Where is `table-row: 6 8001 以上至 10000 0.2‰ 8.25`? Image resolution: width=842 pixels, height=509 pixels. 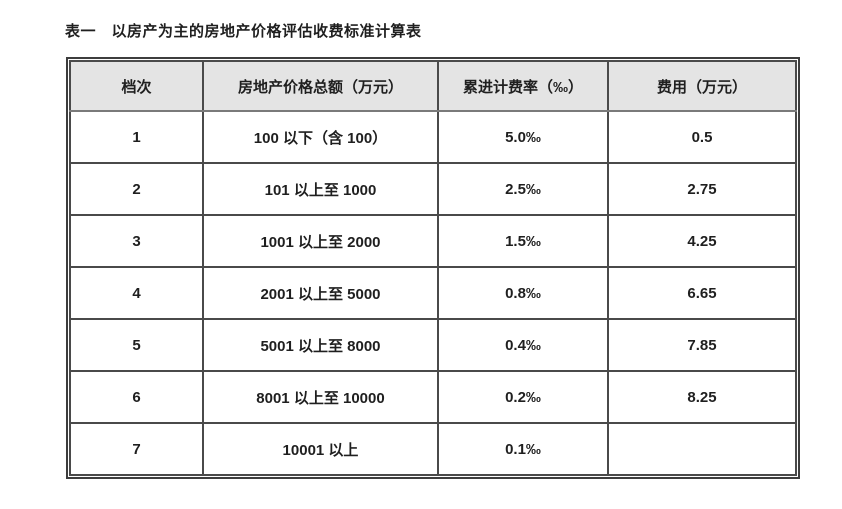
table-row: 6 8001 以上至 10000 0.2‰ 8.25 is located at coordinates (433, 397).